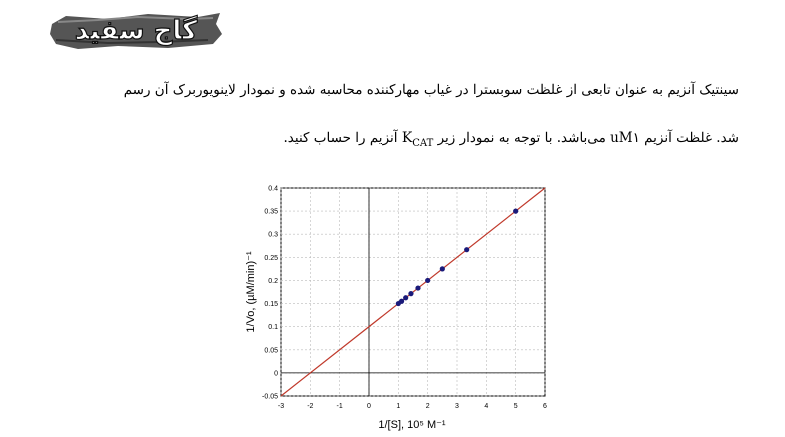 This screenshot has height=437, width=785. I want to click on y-tick-labels: -0.05 0 0.05 0.1 0.15 0.2 0.25 0.3 0.35 0.4, so click(270, 293).